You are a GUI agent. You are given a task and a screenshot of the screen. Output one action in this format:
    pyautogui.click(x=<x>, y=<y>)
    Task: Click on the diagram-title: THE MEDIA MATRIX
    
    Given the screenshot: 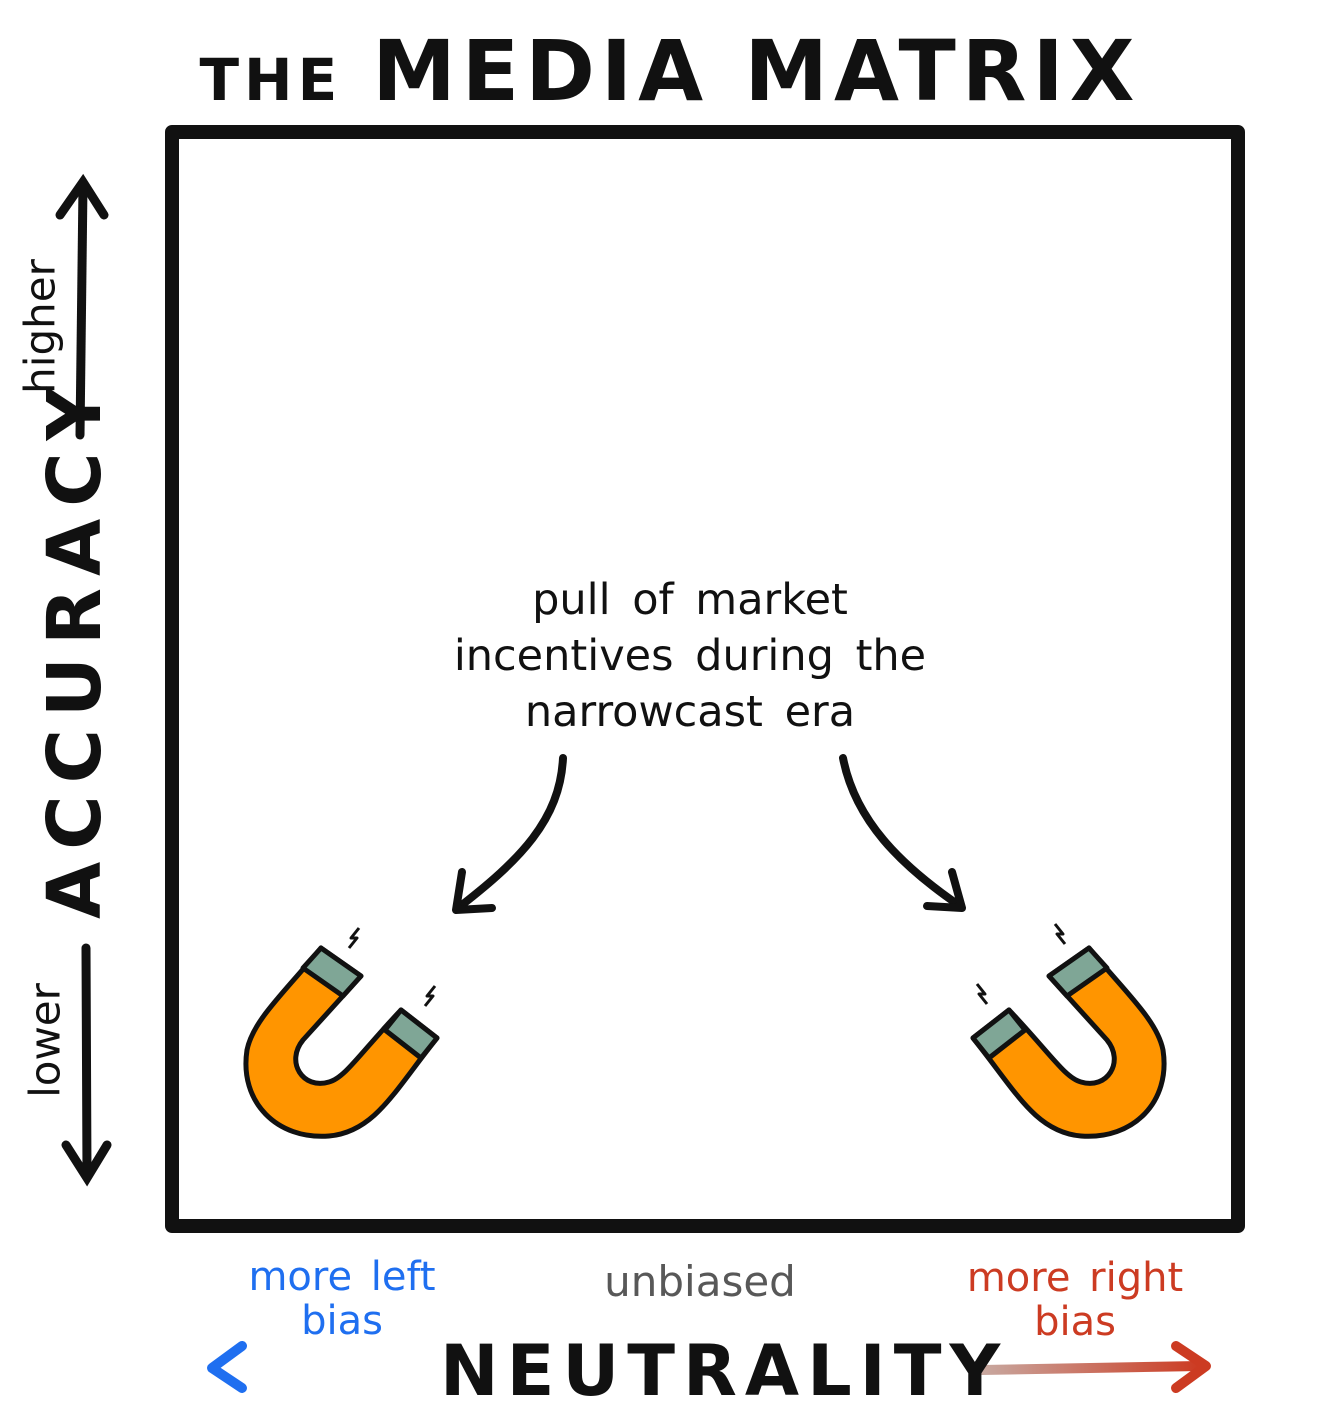 What is the action you would take?
    pyautogui.click(x=670, y=71)
    